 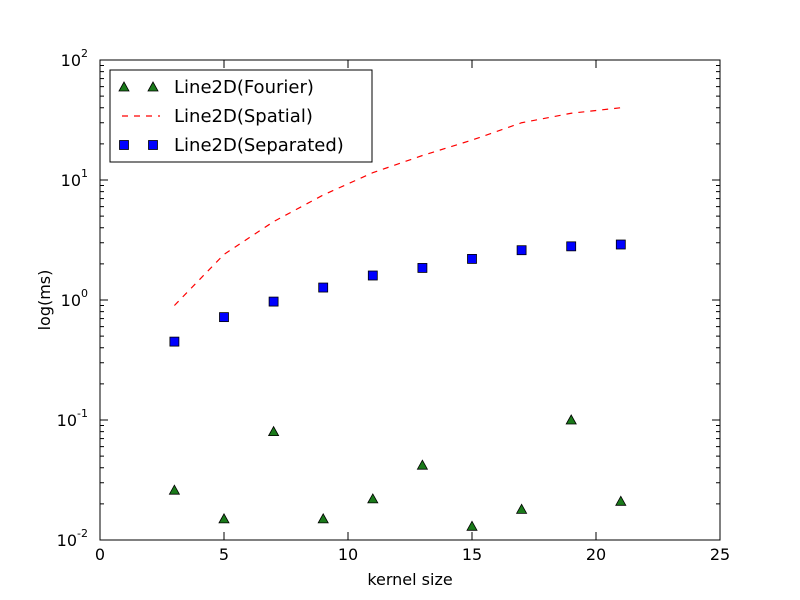 What do you see at coordinates (72, 418) in the screenshot?
I see `y-tick-label: 10⁻¹` at bounding box center [72, 418].